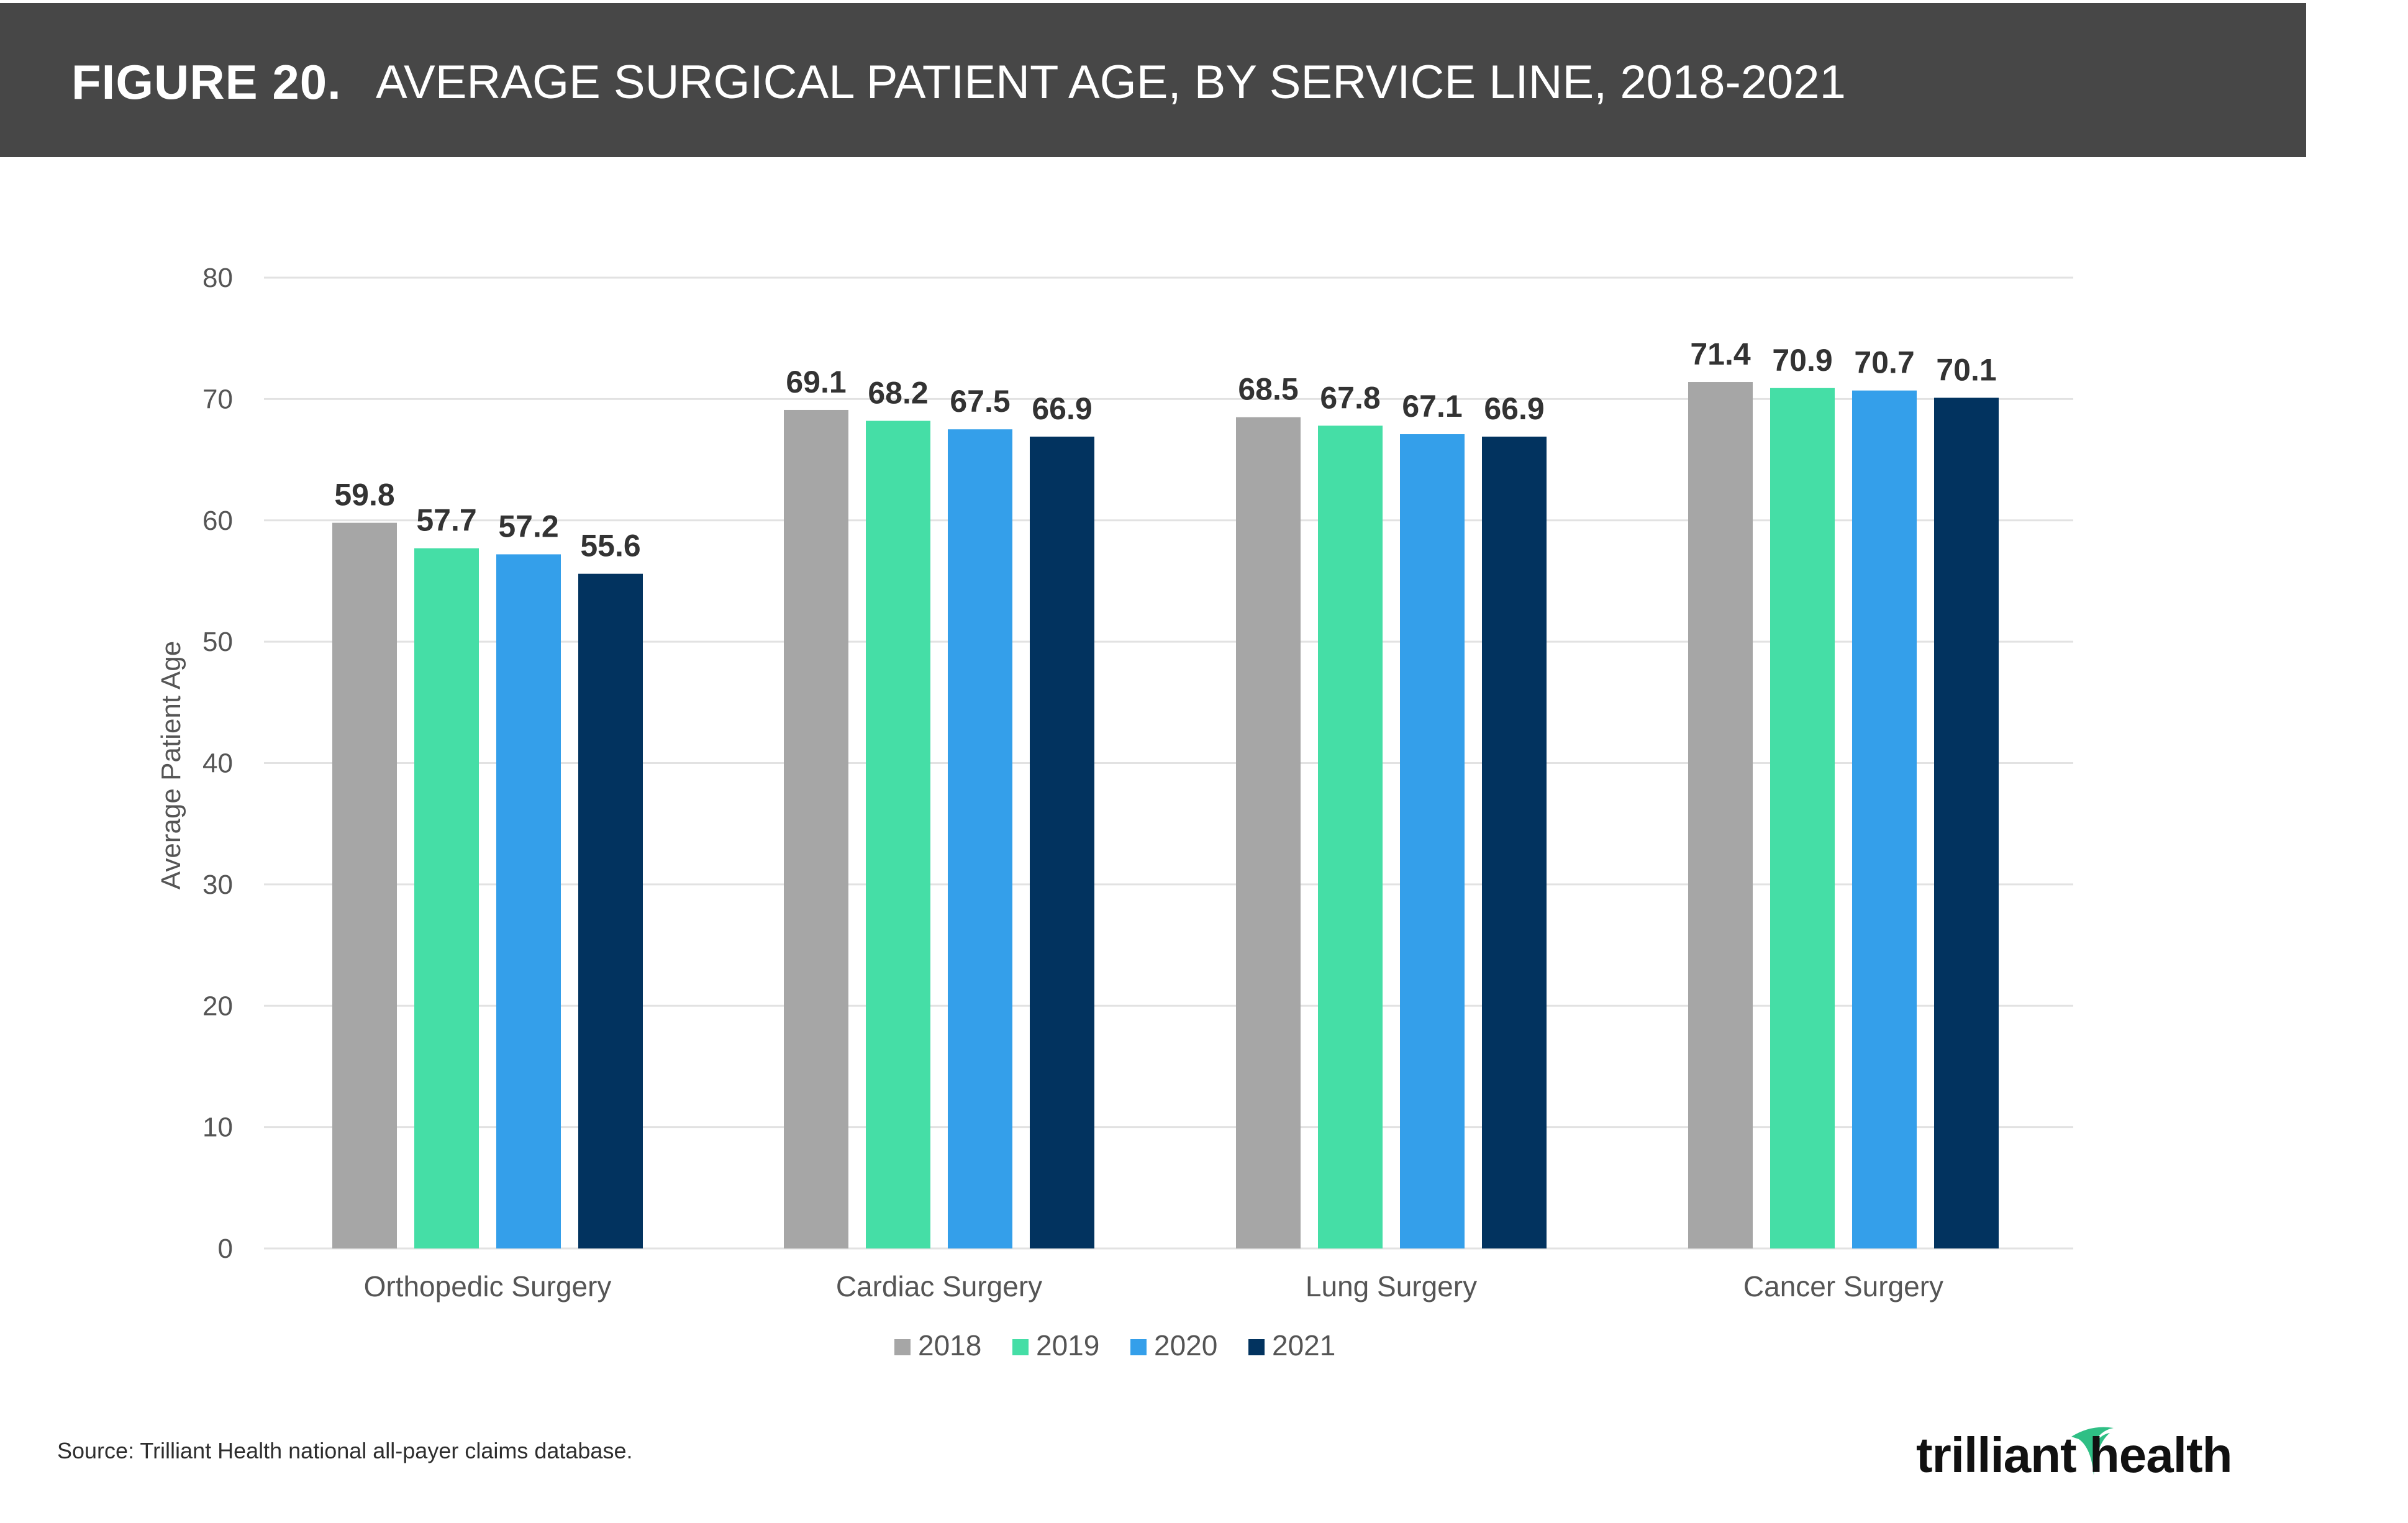  What do you see at coordinates (1067, 1345) in the screenshot?
I see `legend-label: 2019` at bounding box center [1067, 1345].